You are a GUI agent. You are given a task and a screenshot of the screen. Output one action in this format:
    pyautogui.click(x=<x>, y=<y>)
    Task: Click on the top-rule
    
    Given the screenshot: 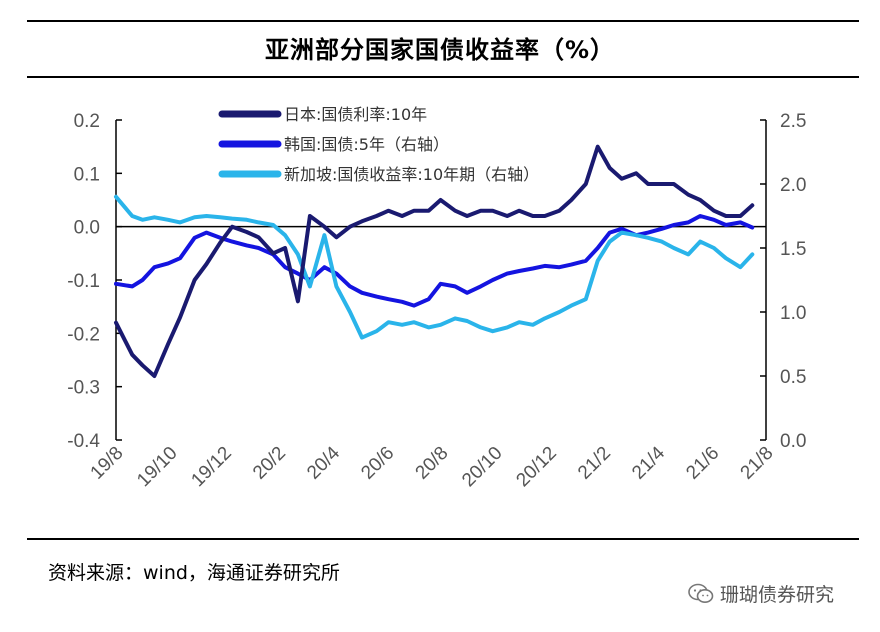 What is the action you would take?
    pyautogui.click(x=443, y=21)
    